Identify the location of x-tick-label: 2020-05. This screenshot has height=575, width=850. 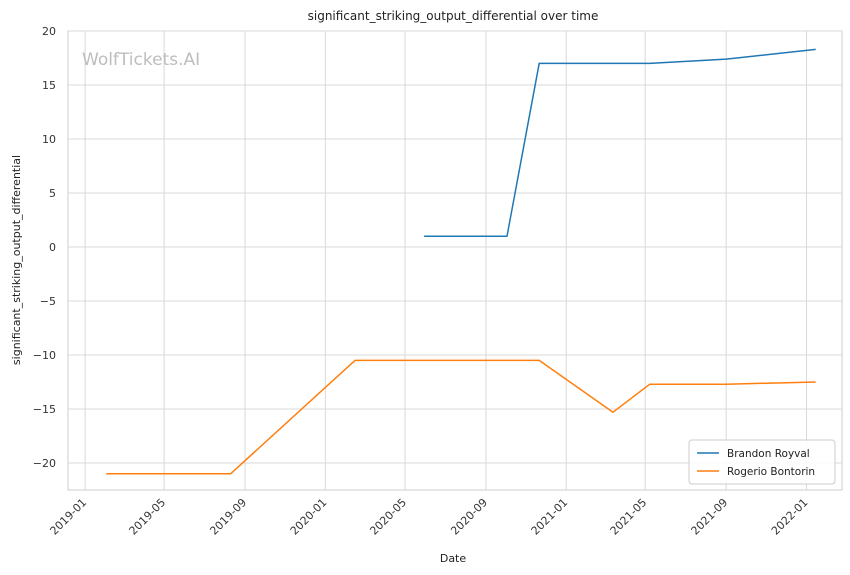
(388, 517).